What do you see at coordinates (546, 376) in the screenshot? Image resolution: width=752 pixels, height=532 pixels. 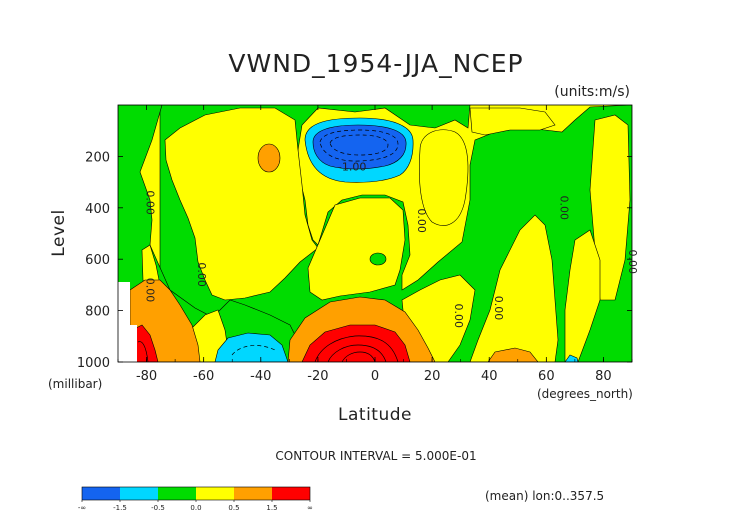 I see `x-tick-label: 60` at bounding box center [546, 376].